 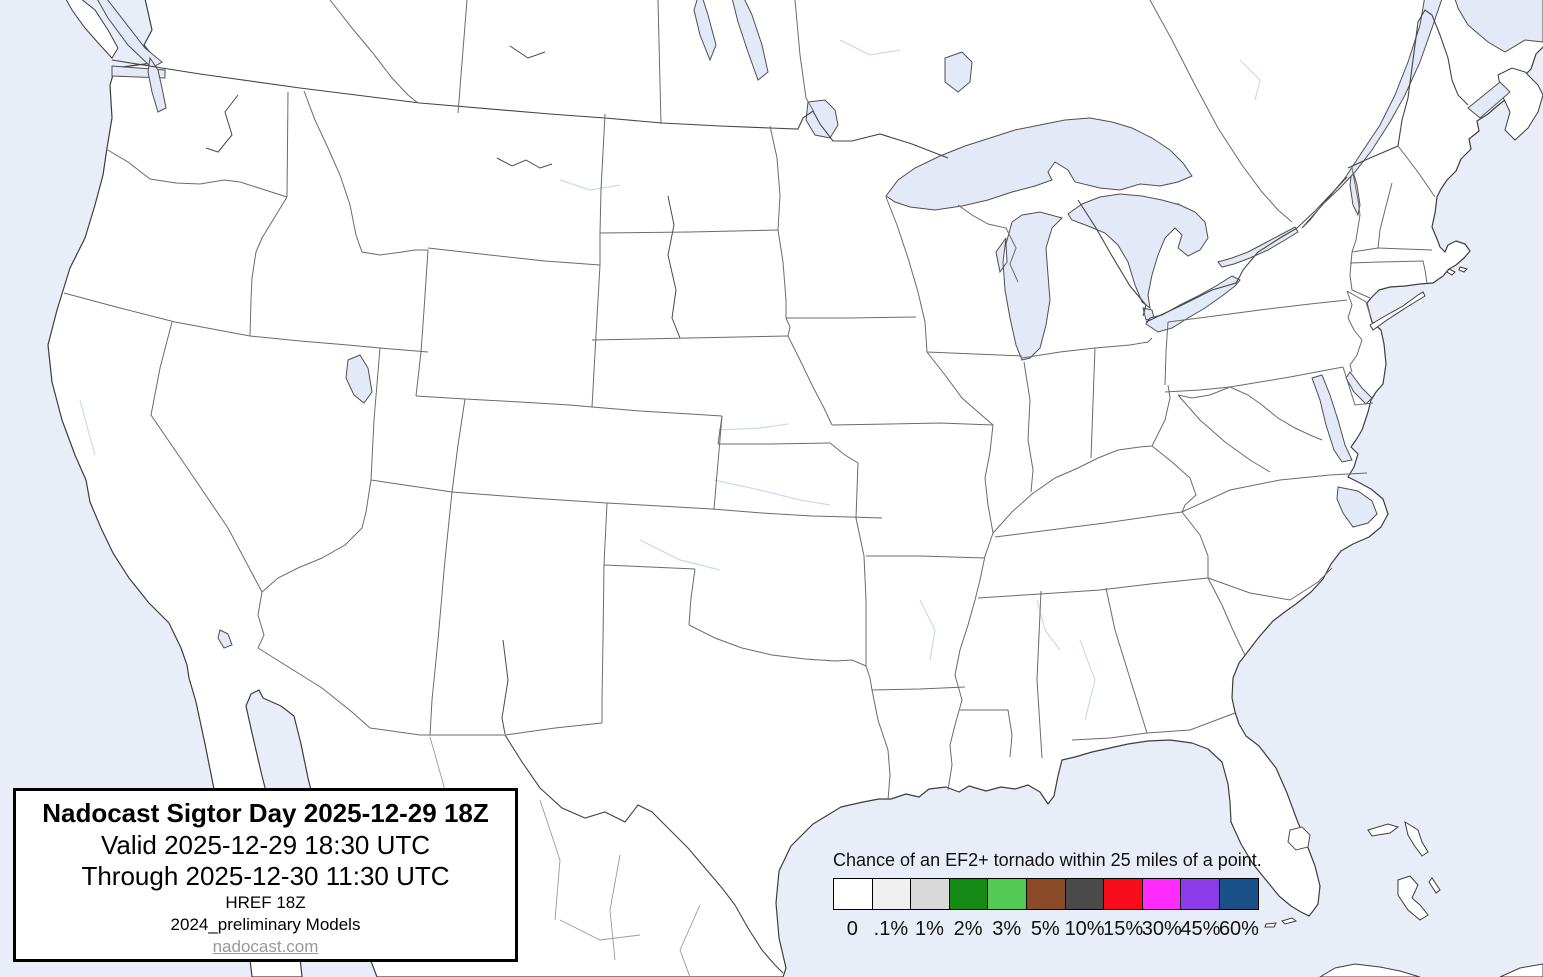 What do you see at coordinates (878, 733) in the screenshot?
I see `tx-ar-la-border` at bounding box center [878, 733].